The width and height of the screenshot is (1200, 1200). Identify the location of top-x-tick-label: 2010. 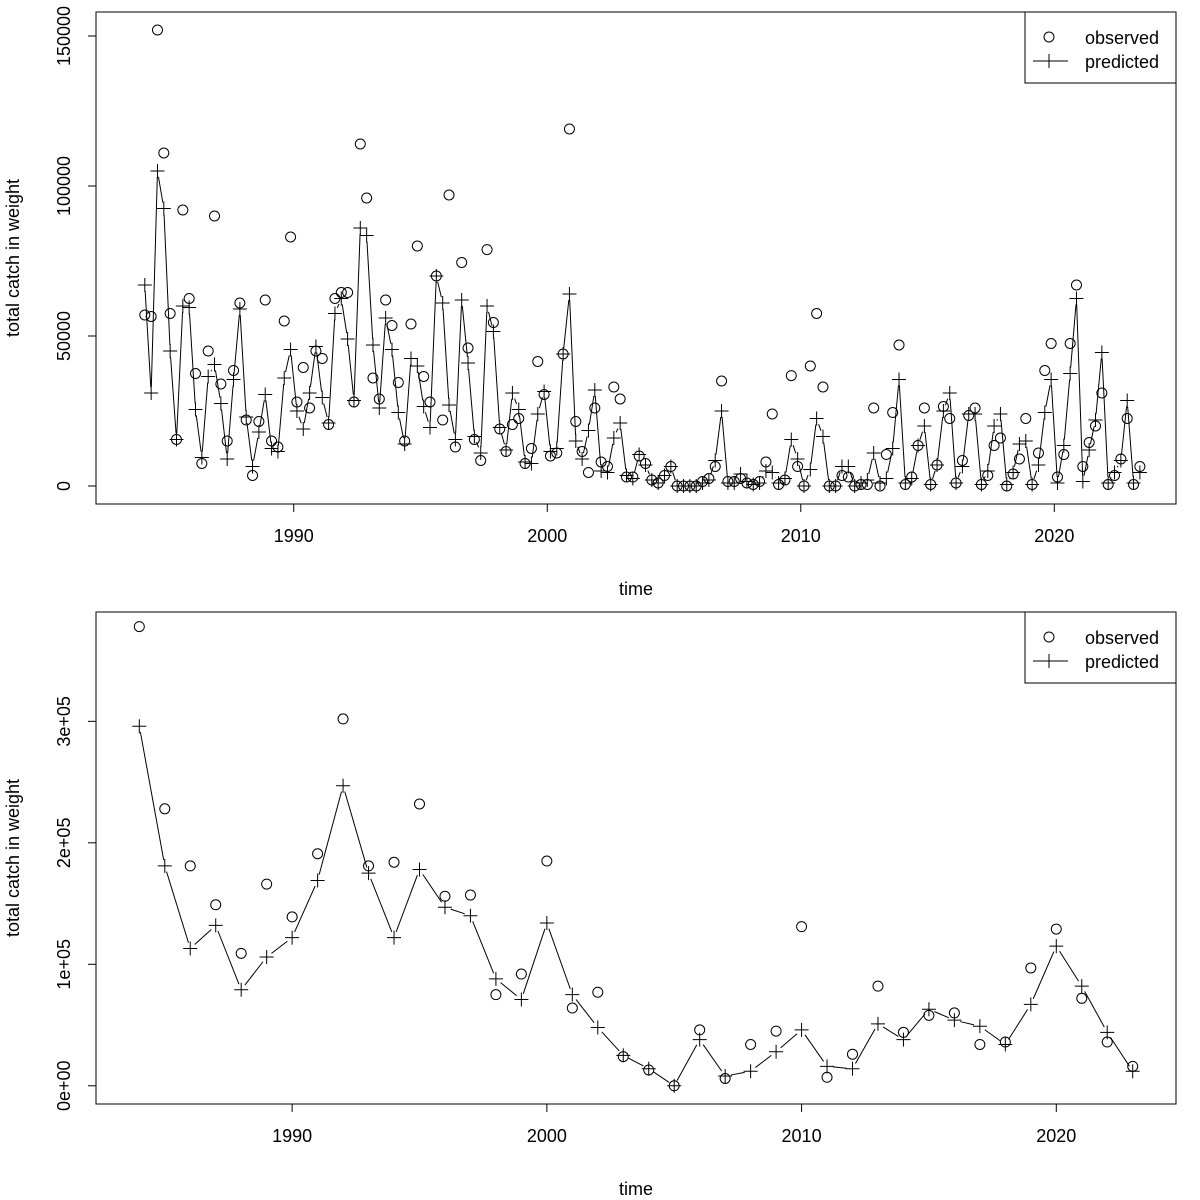
(801, 536).